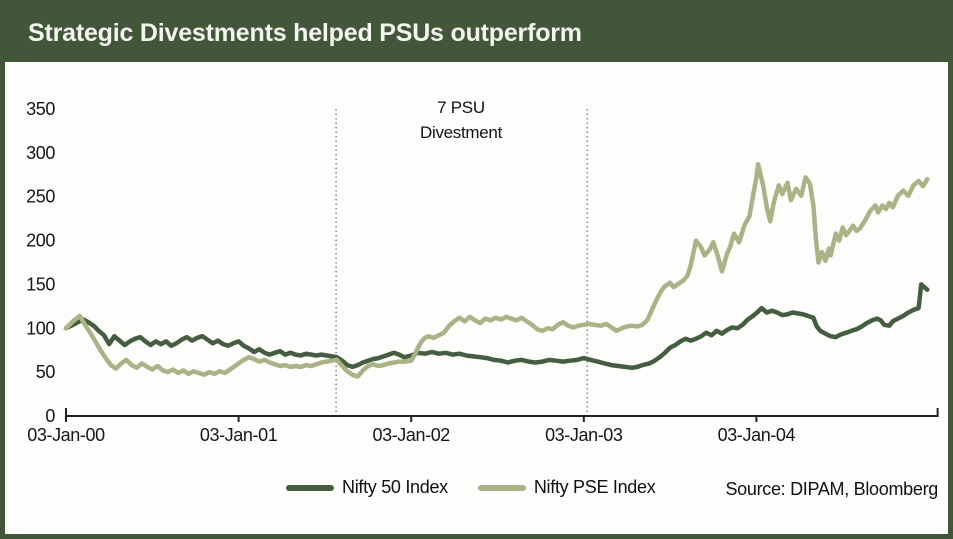  I want to click on x-tick-label: 03-Jan-01, so click(239, 435).